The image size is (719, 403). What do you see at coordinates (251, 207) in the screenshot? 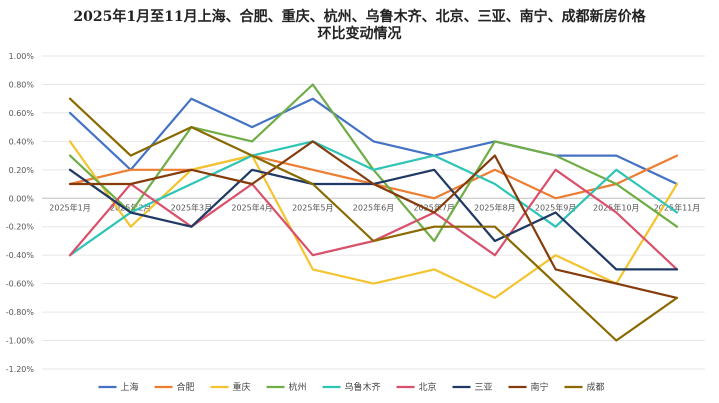
I see `x-tick-label: 2025年4月` at bounding box center [251, 207].